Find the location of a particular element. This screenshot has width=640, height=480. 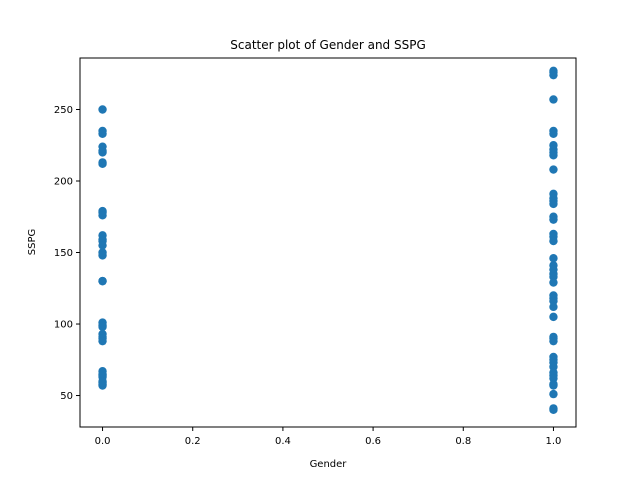

y-axis-label: SSPG is located at coordinates (32, 242).